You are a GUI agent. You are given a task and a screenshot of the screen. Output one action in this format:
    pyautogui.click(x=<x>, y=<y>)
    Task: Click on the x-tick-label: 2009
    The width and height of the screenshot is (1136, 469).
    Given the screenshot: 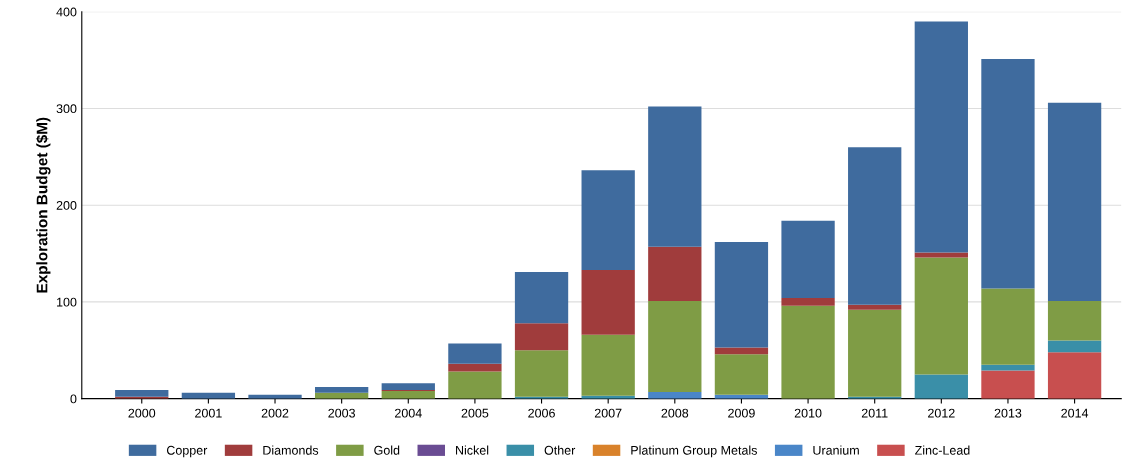 What is the action you would take?
    pyautogui.click(x=741, y=413)
    